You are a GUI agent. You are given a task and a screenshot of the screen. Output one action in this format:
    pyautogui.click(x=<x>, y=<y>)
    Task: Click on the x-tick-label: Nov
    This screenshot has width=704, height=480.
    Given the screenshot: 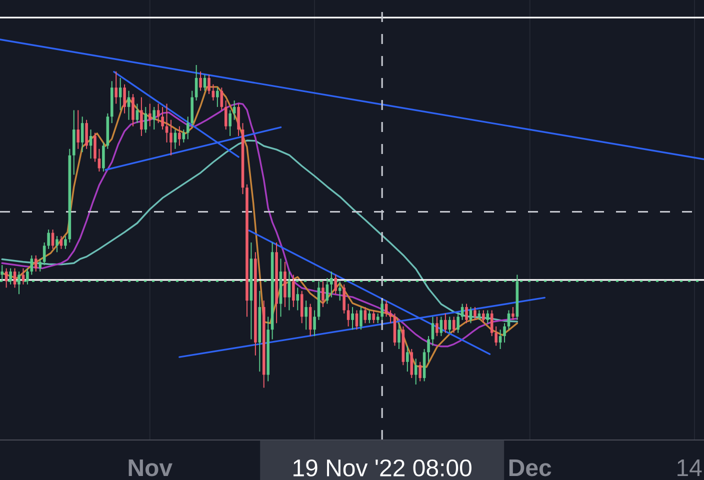 What is the action you would take?
    pyautogui.click(x=150, y=467)
    